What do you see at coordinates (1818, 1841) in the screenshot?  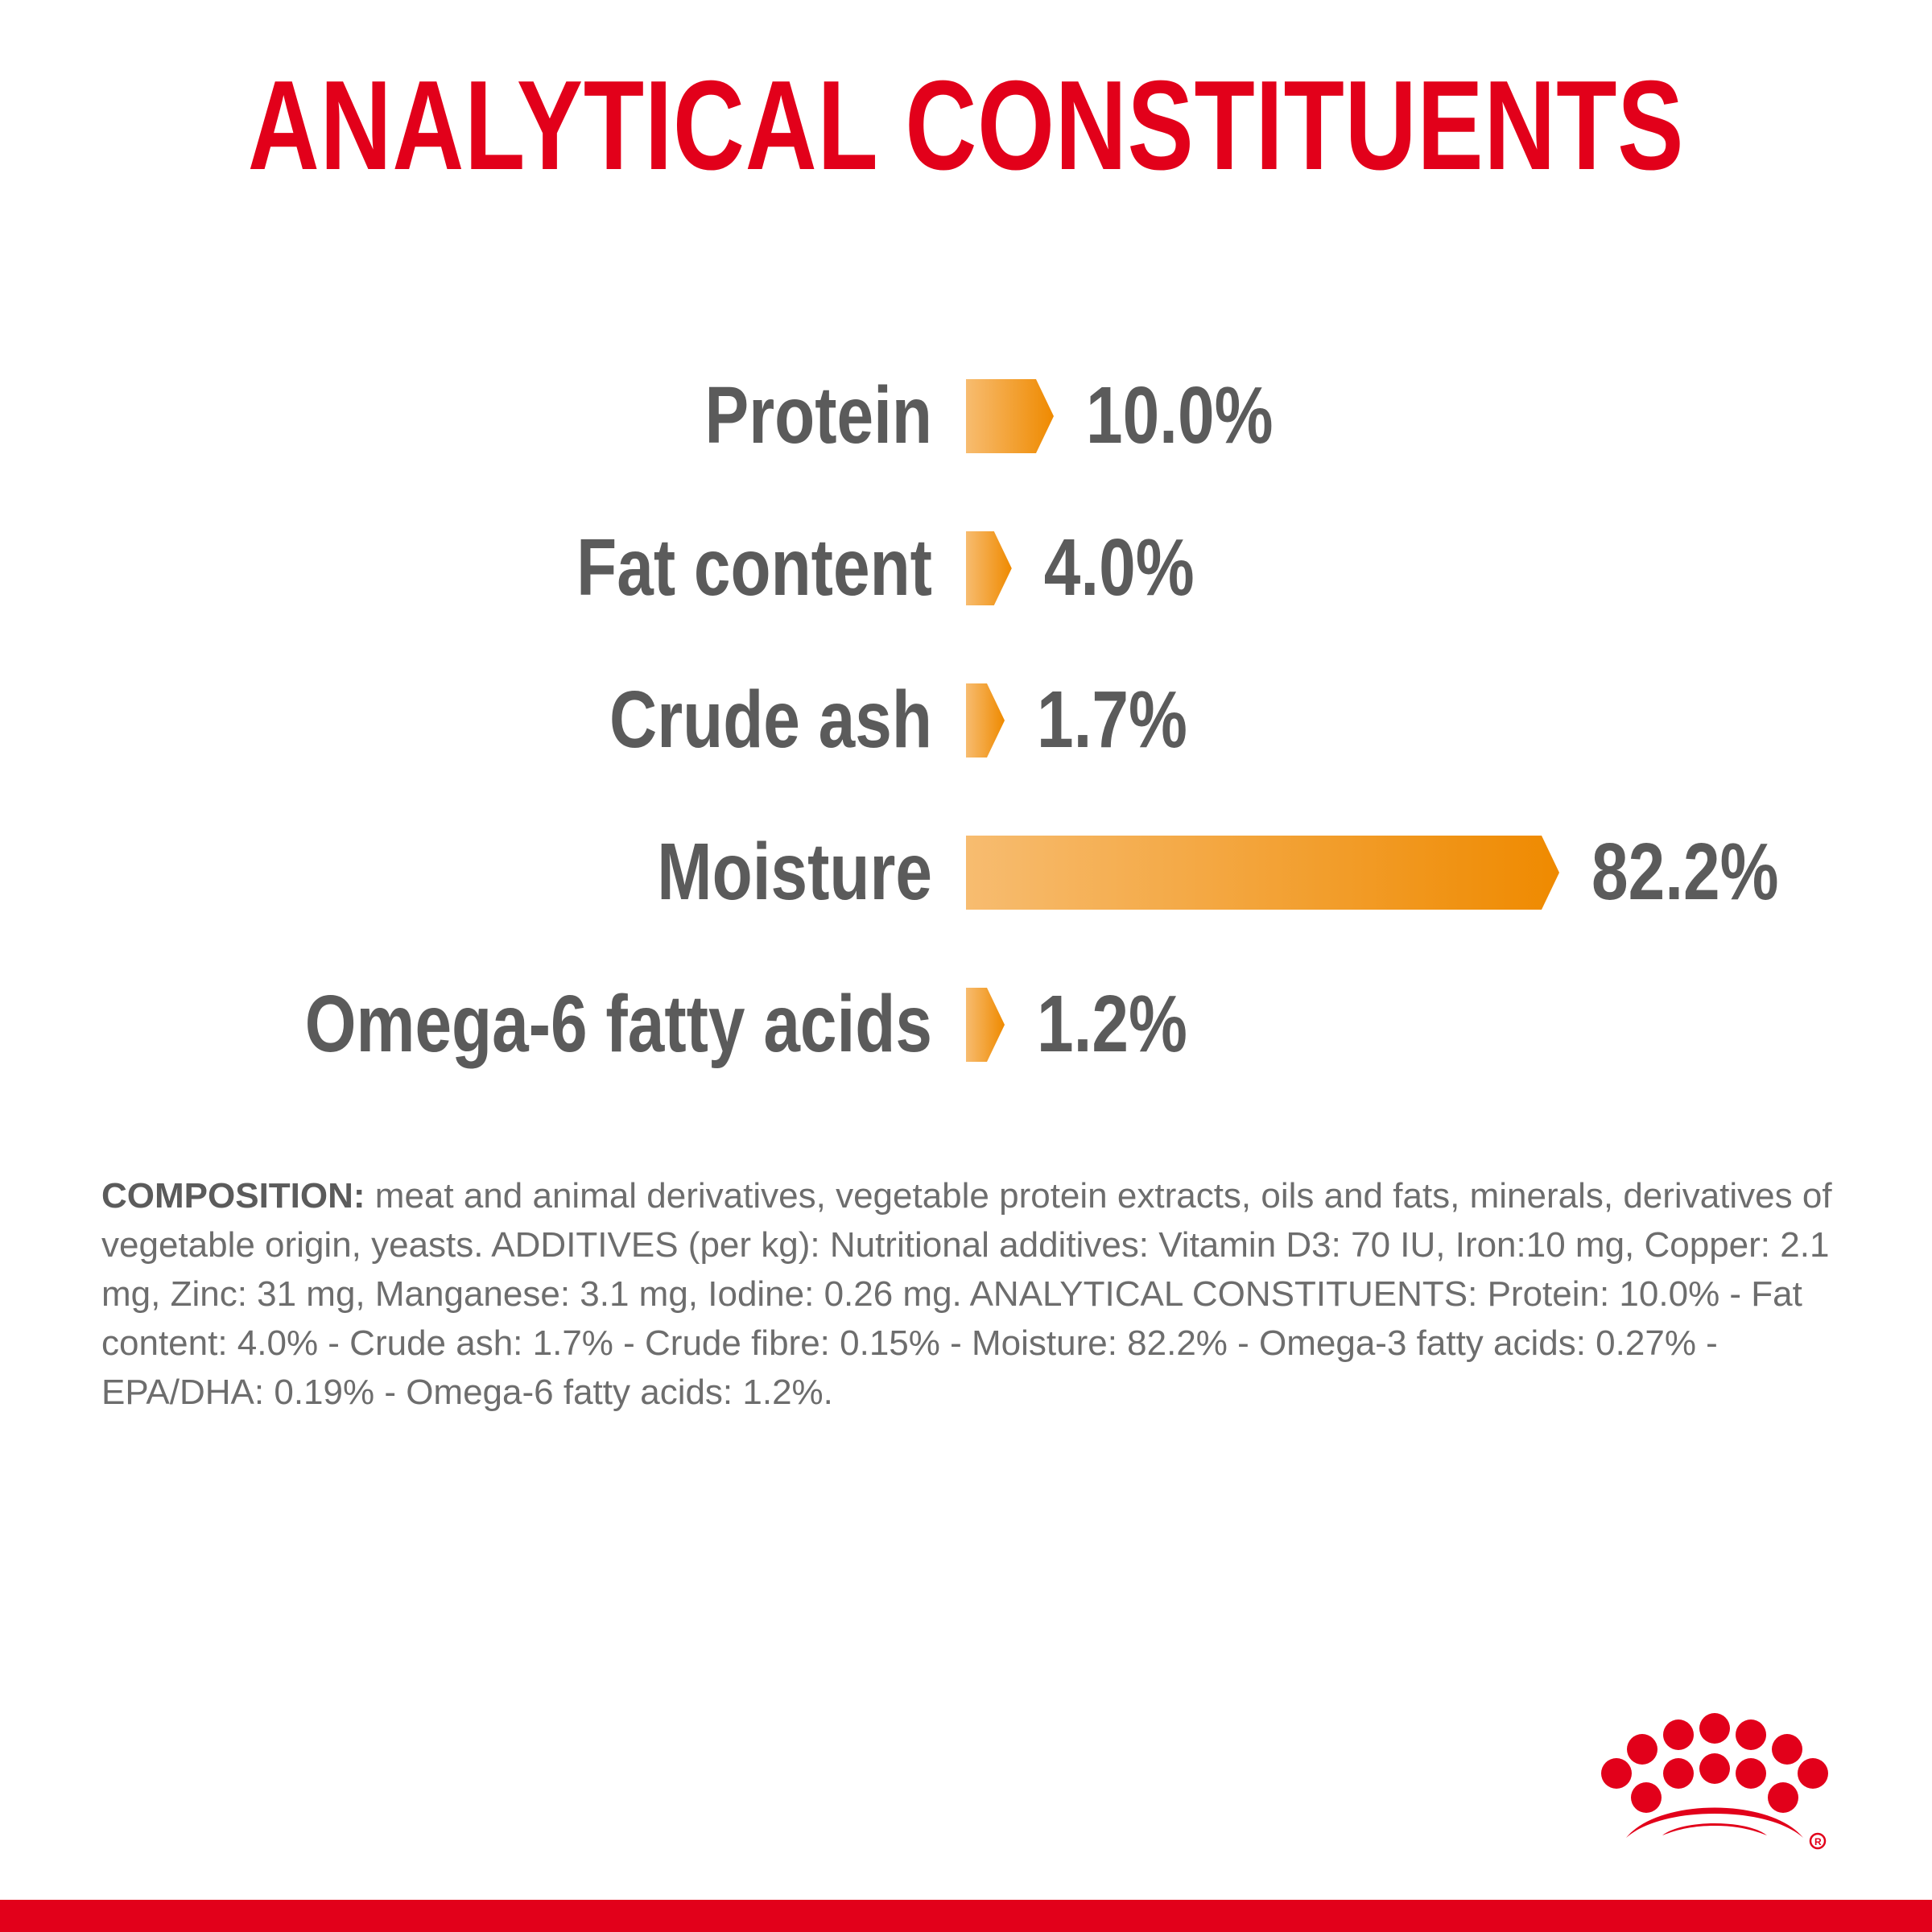 I see `svg-text: R` at bounding box center [1818, 1841].